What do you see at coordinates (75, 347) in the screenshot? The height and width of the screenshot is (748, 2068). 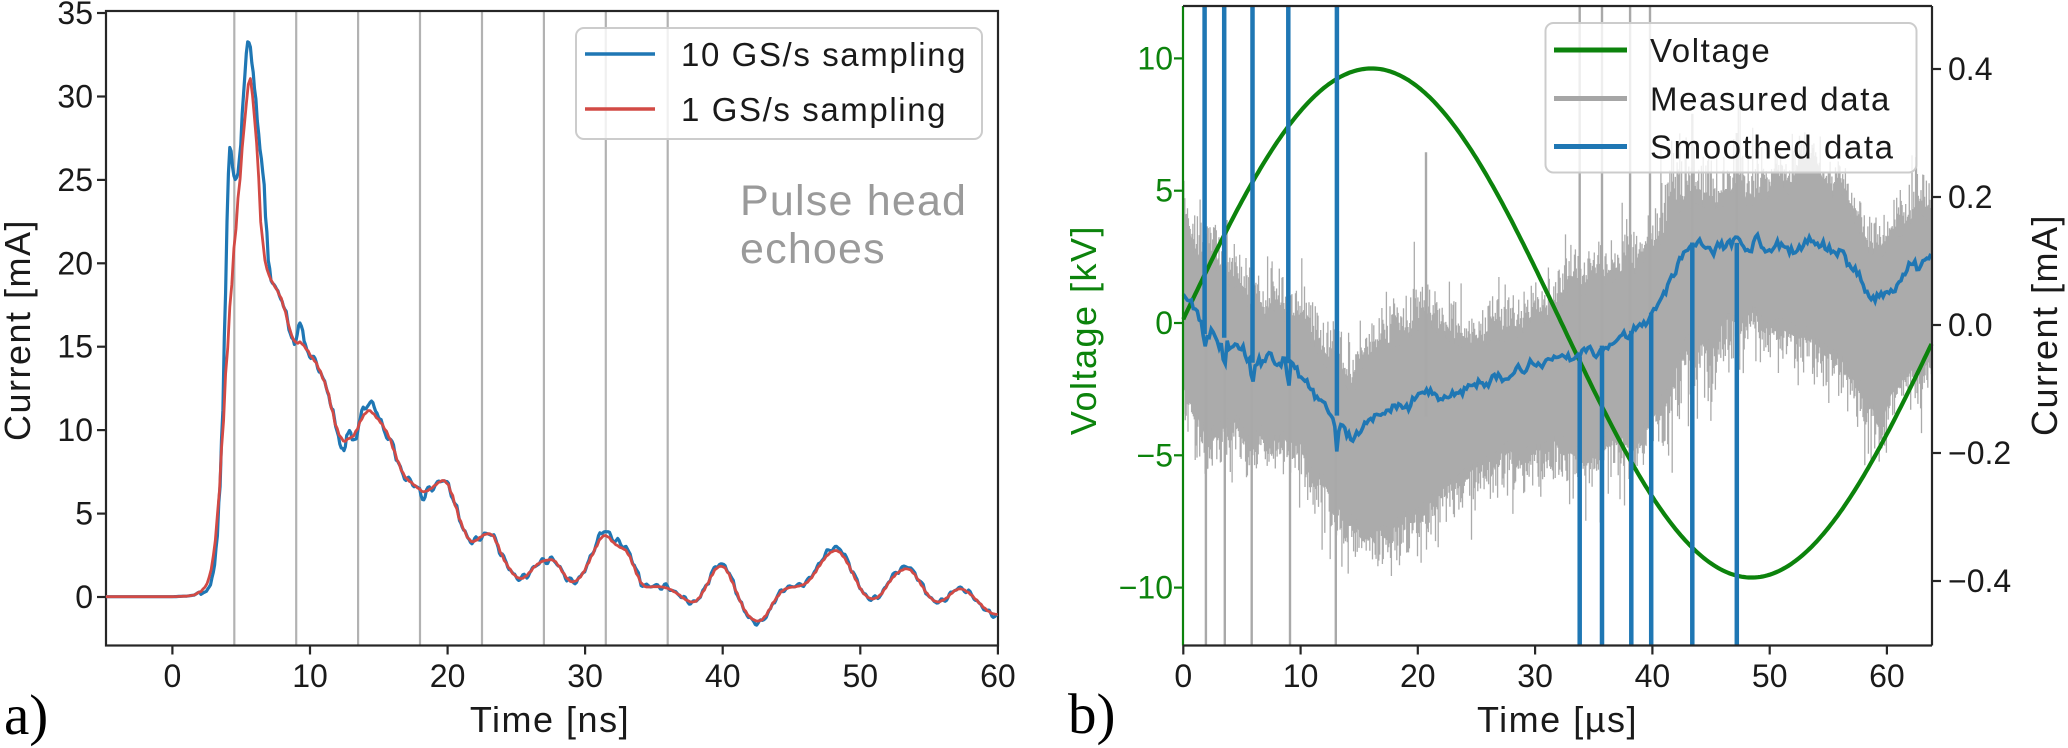 I see `svg-text: 15` at bounding box center [75, 347].